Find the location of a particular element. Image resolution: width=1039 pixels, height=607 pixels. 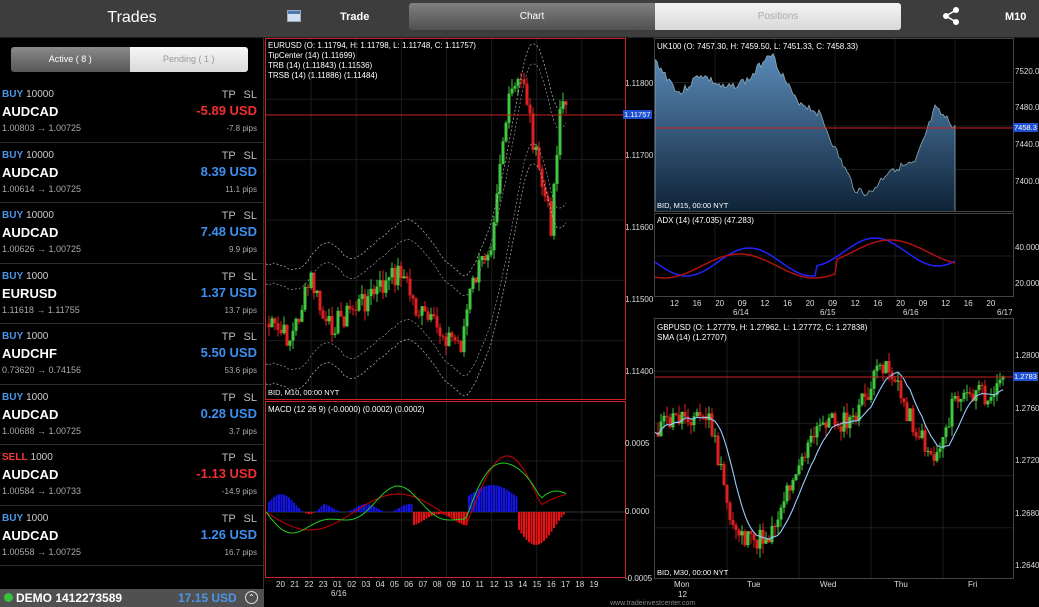

trade-qty: 10000 is located at coordinates (40, 155).